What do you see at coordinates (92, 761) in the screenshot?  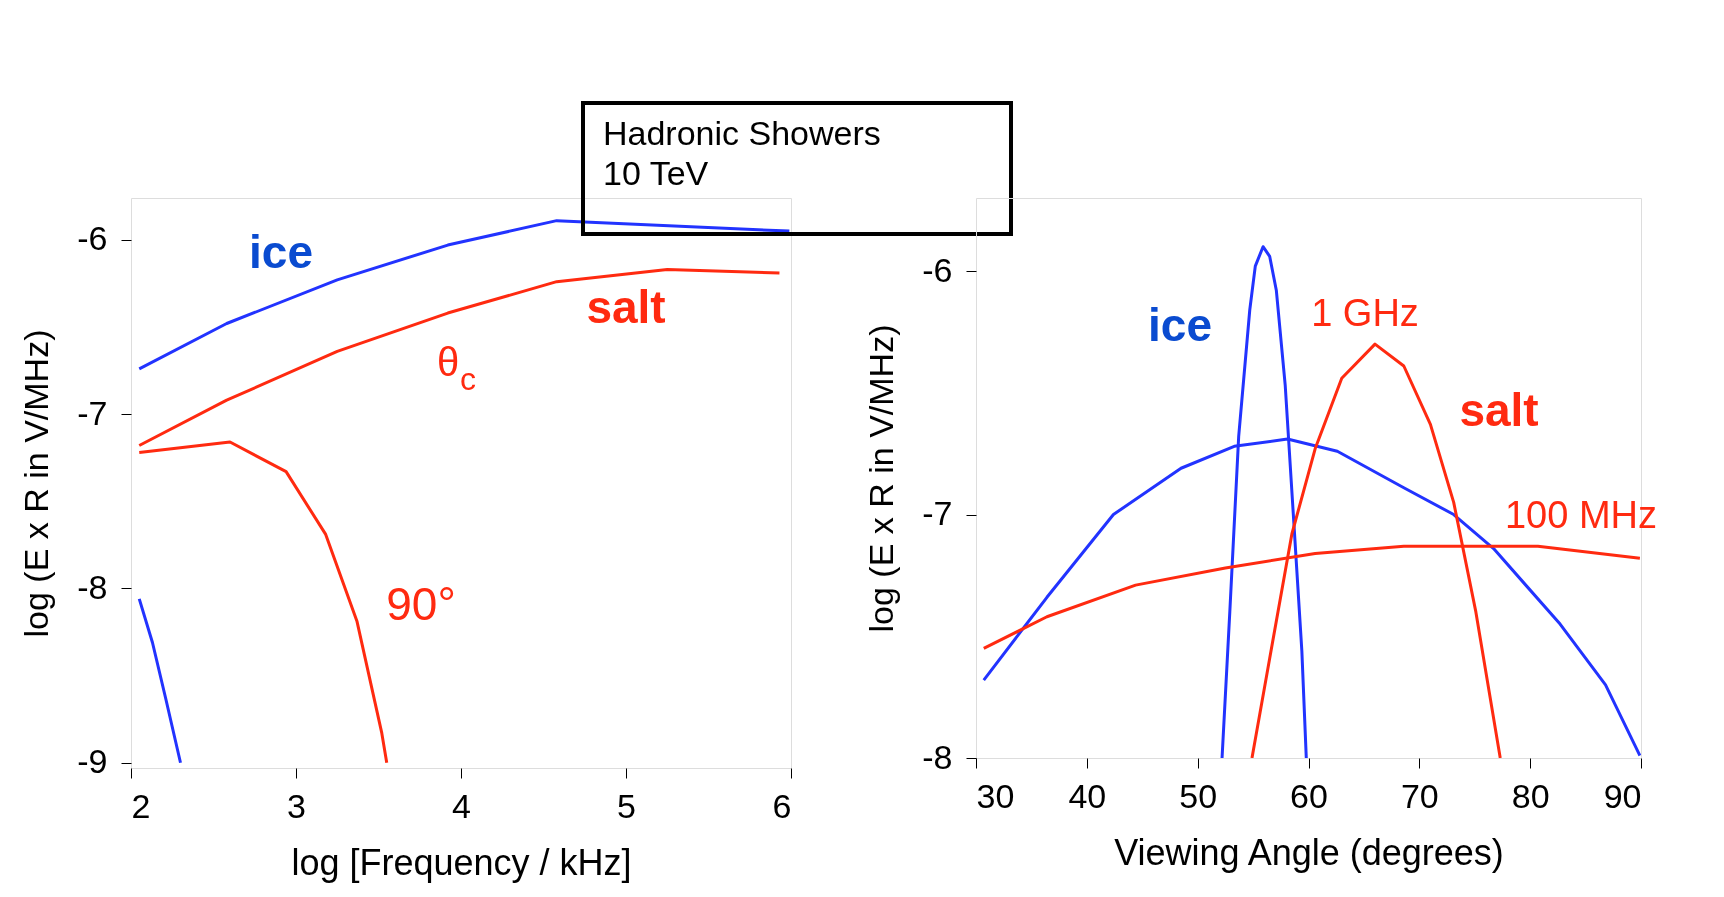 I see `y-tick-label: -9` at bounding box center [92, 761].